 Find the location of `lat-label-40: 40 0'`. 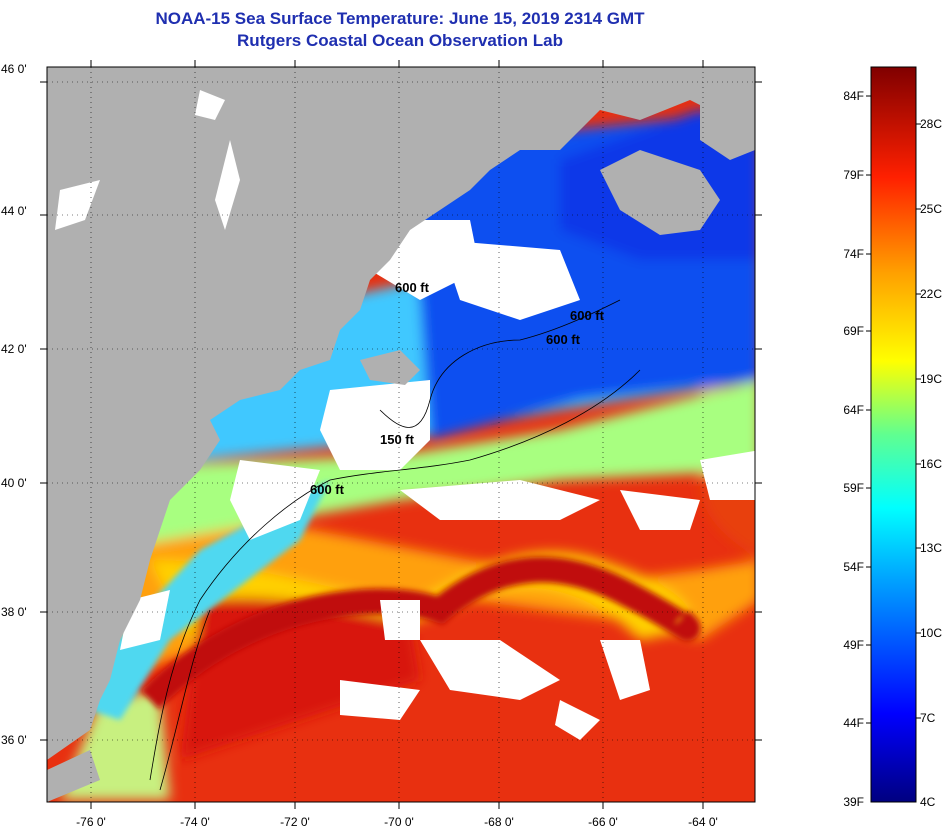

lat-label-40: 40 0' is located at coordinates (14, 483).